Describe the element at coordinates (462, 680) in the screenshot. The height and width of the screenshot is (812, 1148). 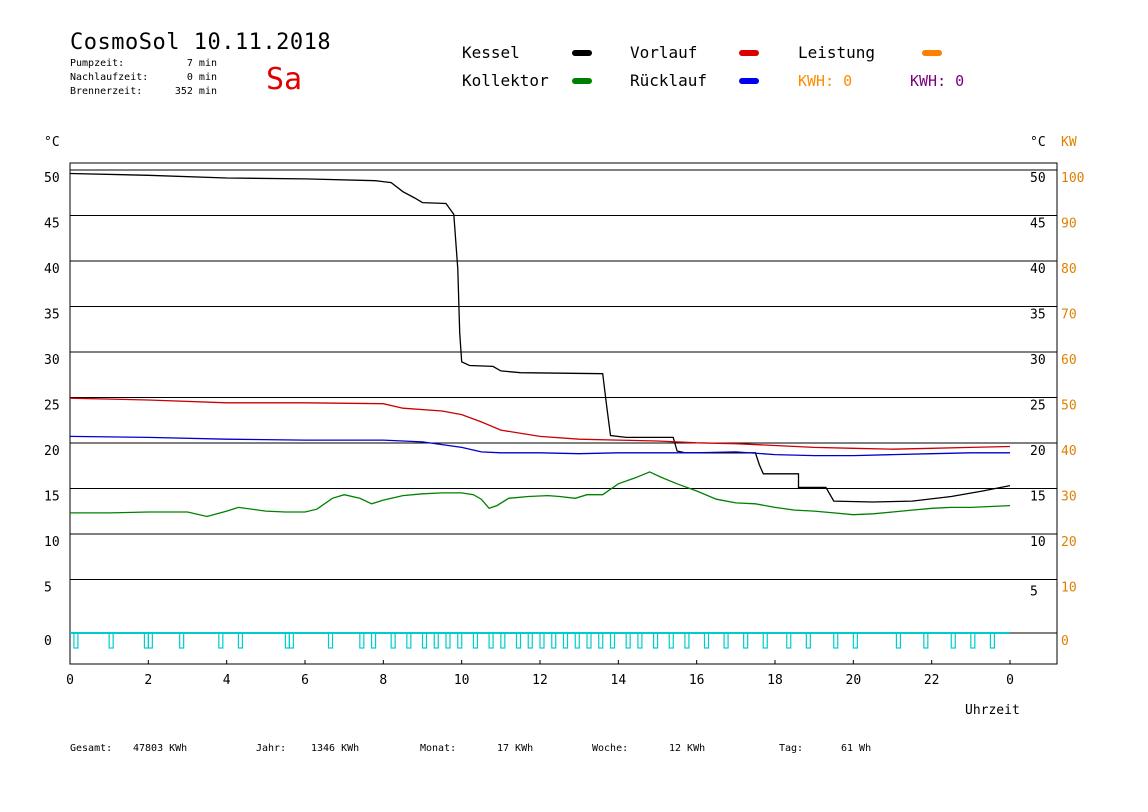
I see `x-tick-label: 10` at that location.